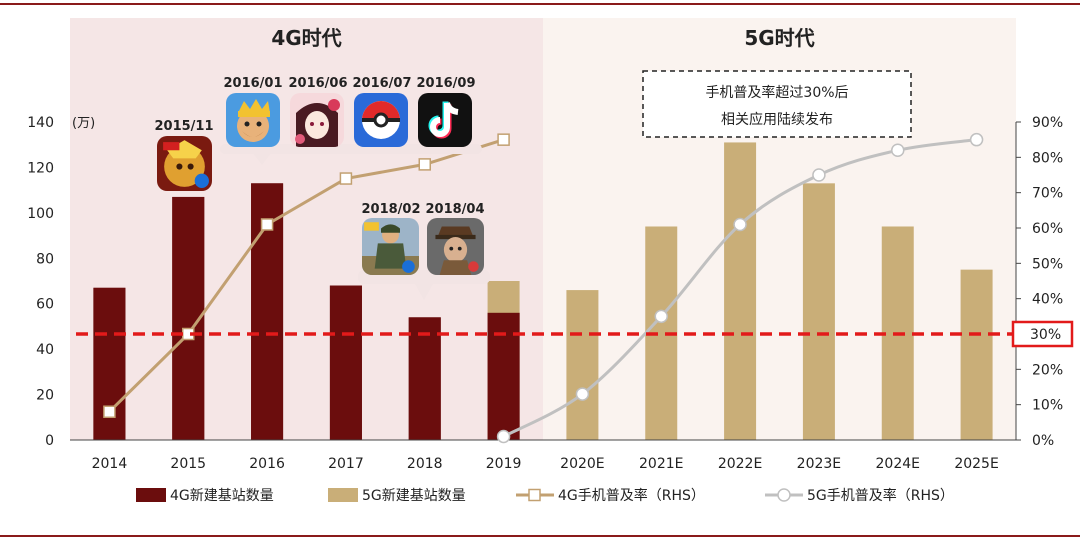 The width and height of the screenshot is (1080, 540). Describe the element at coordinates (252, 83) in the screenshot. I see `date-label: 2016/01` at that location.